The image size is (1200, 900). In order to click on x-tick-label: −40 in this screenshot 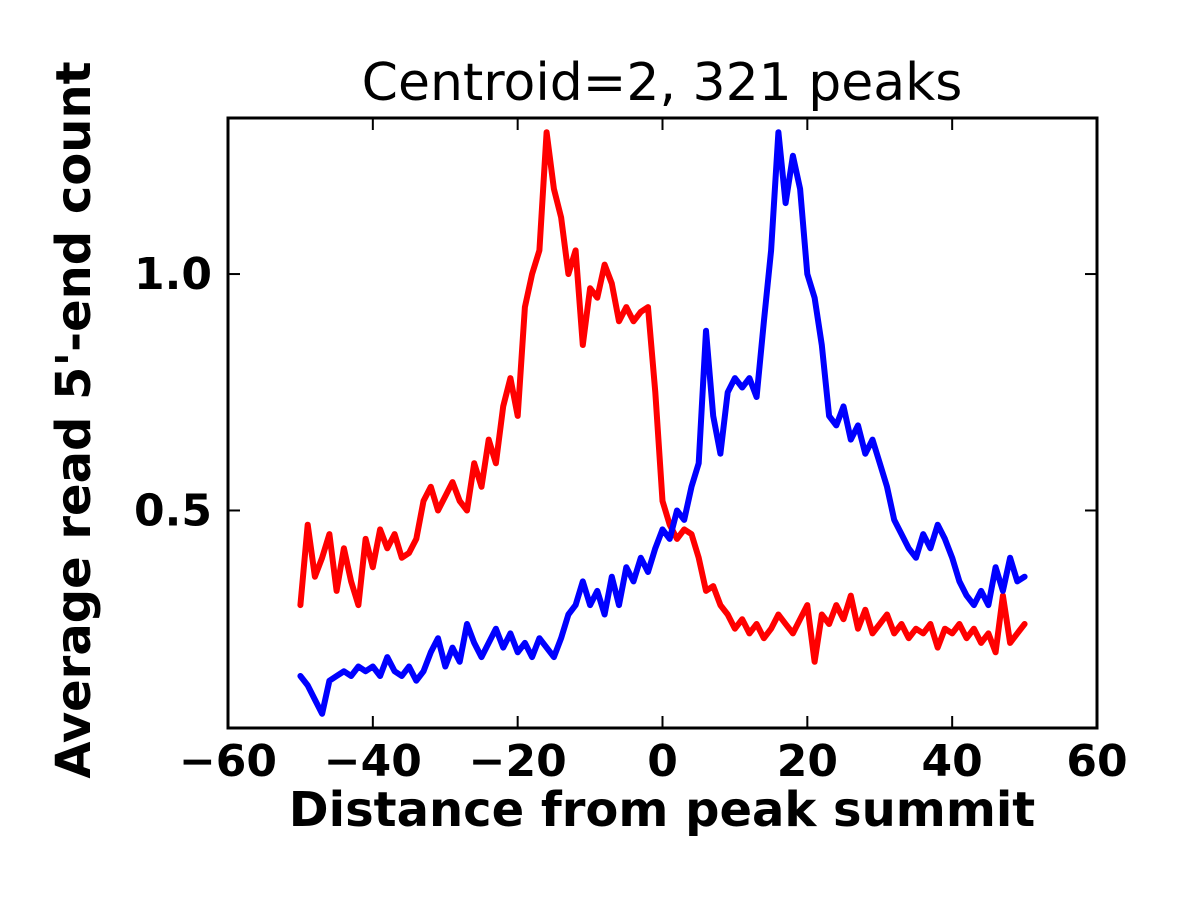, I will do `click(373, 761)`.